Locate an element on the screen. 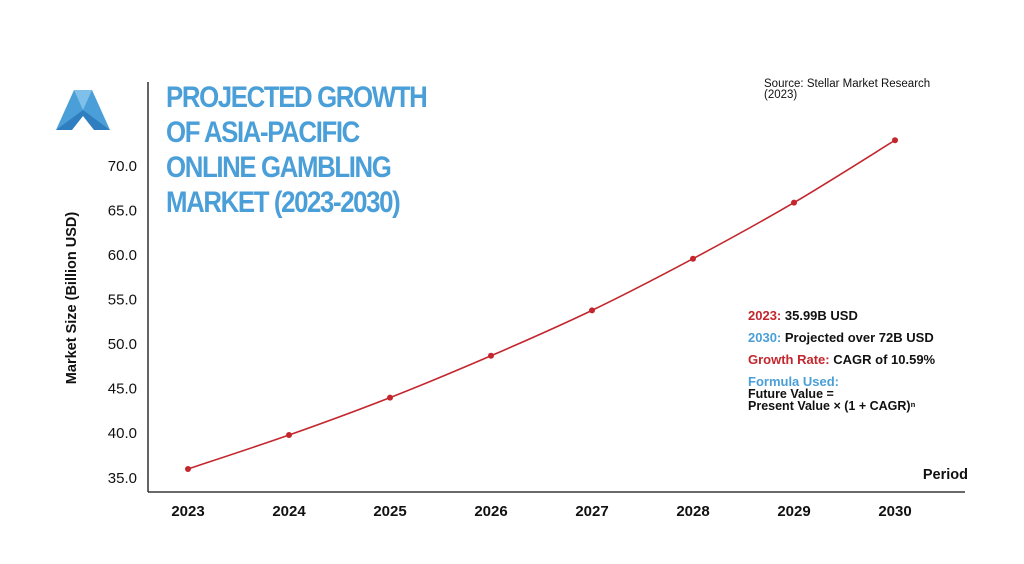 This screenshot has height=564, width=1024. info-row-growth: Growth Rate: CAGR of 10.59% is located at coordinates (868, 359).